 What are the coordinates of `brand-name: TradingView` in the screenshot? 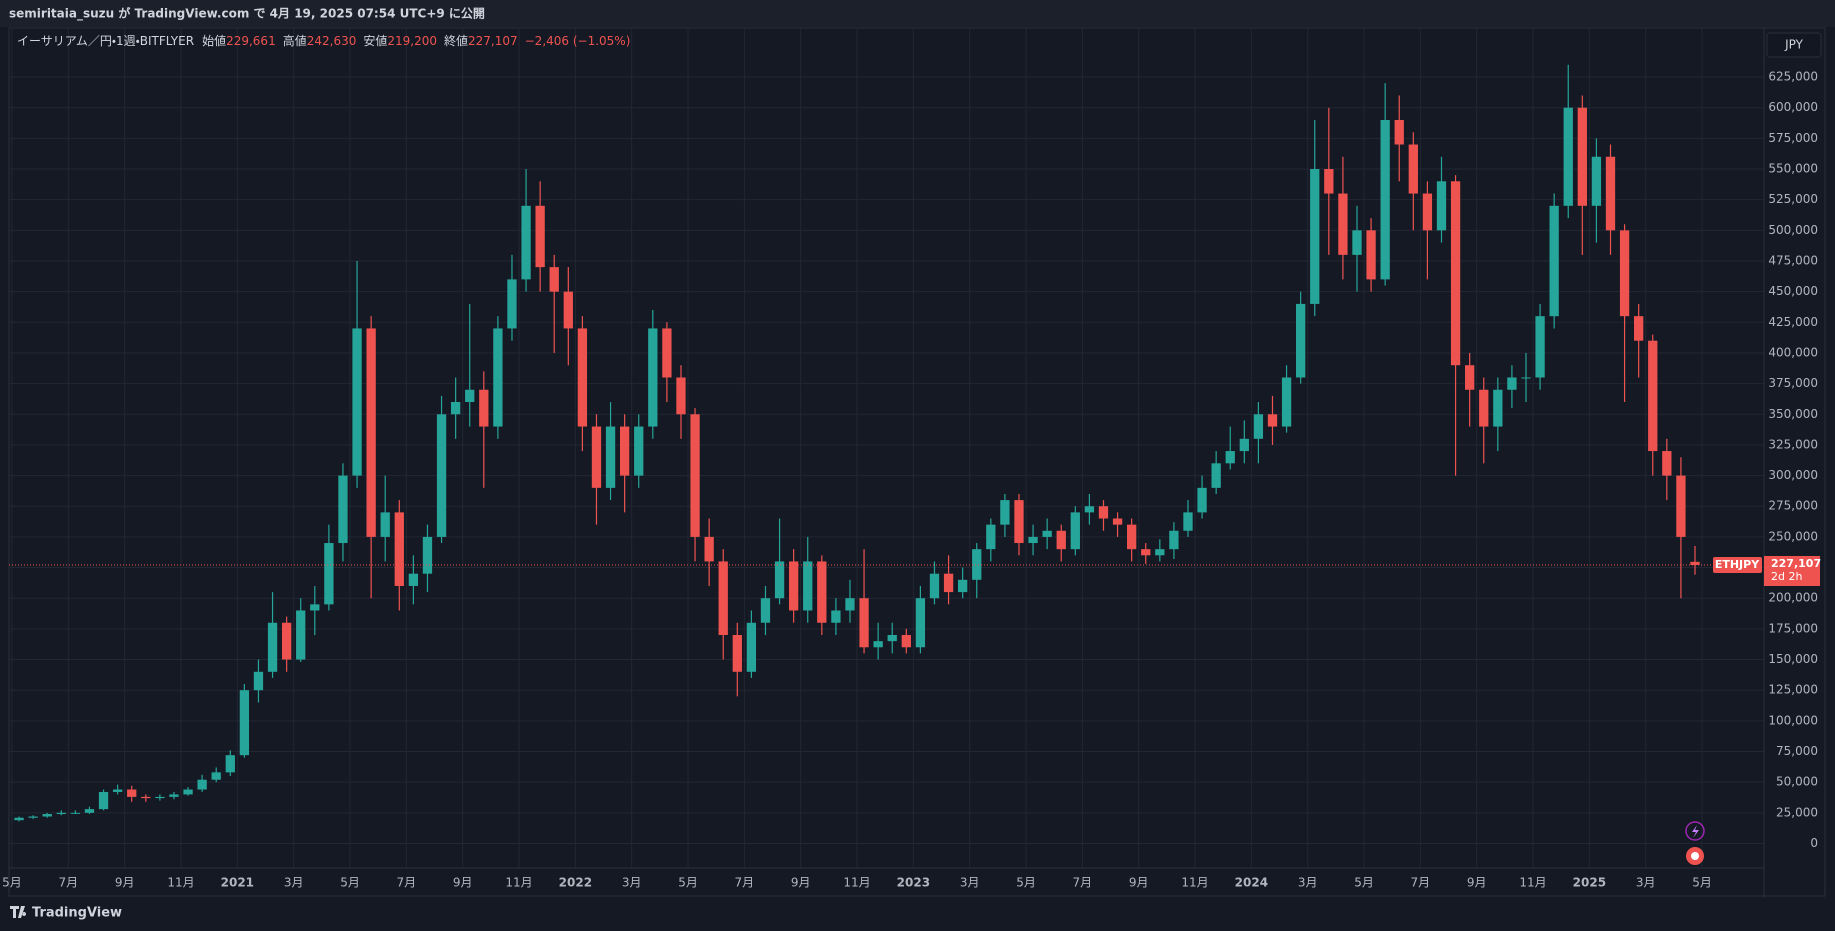 It's located at (77, 913).